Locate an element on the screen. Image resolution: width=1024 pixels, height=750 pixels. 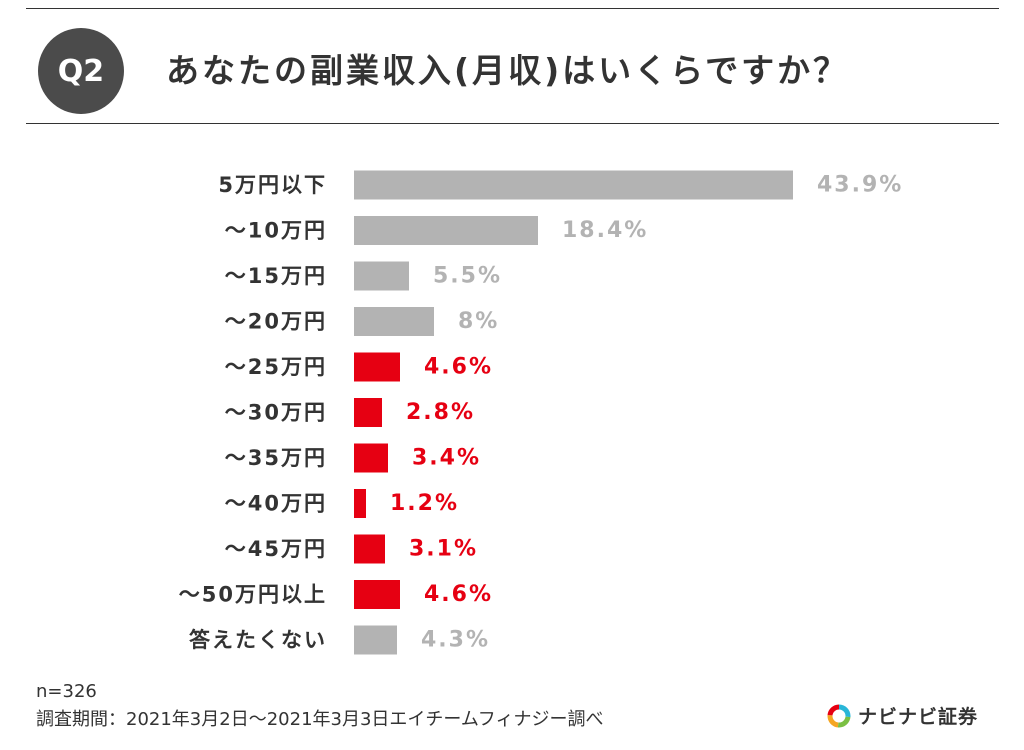
value-label: 43.9% is located at coordinates (860, 185).